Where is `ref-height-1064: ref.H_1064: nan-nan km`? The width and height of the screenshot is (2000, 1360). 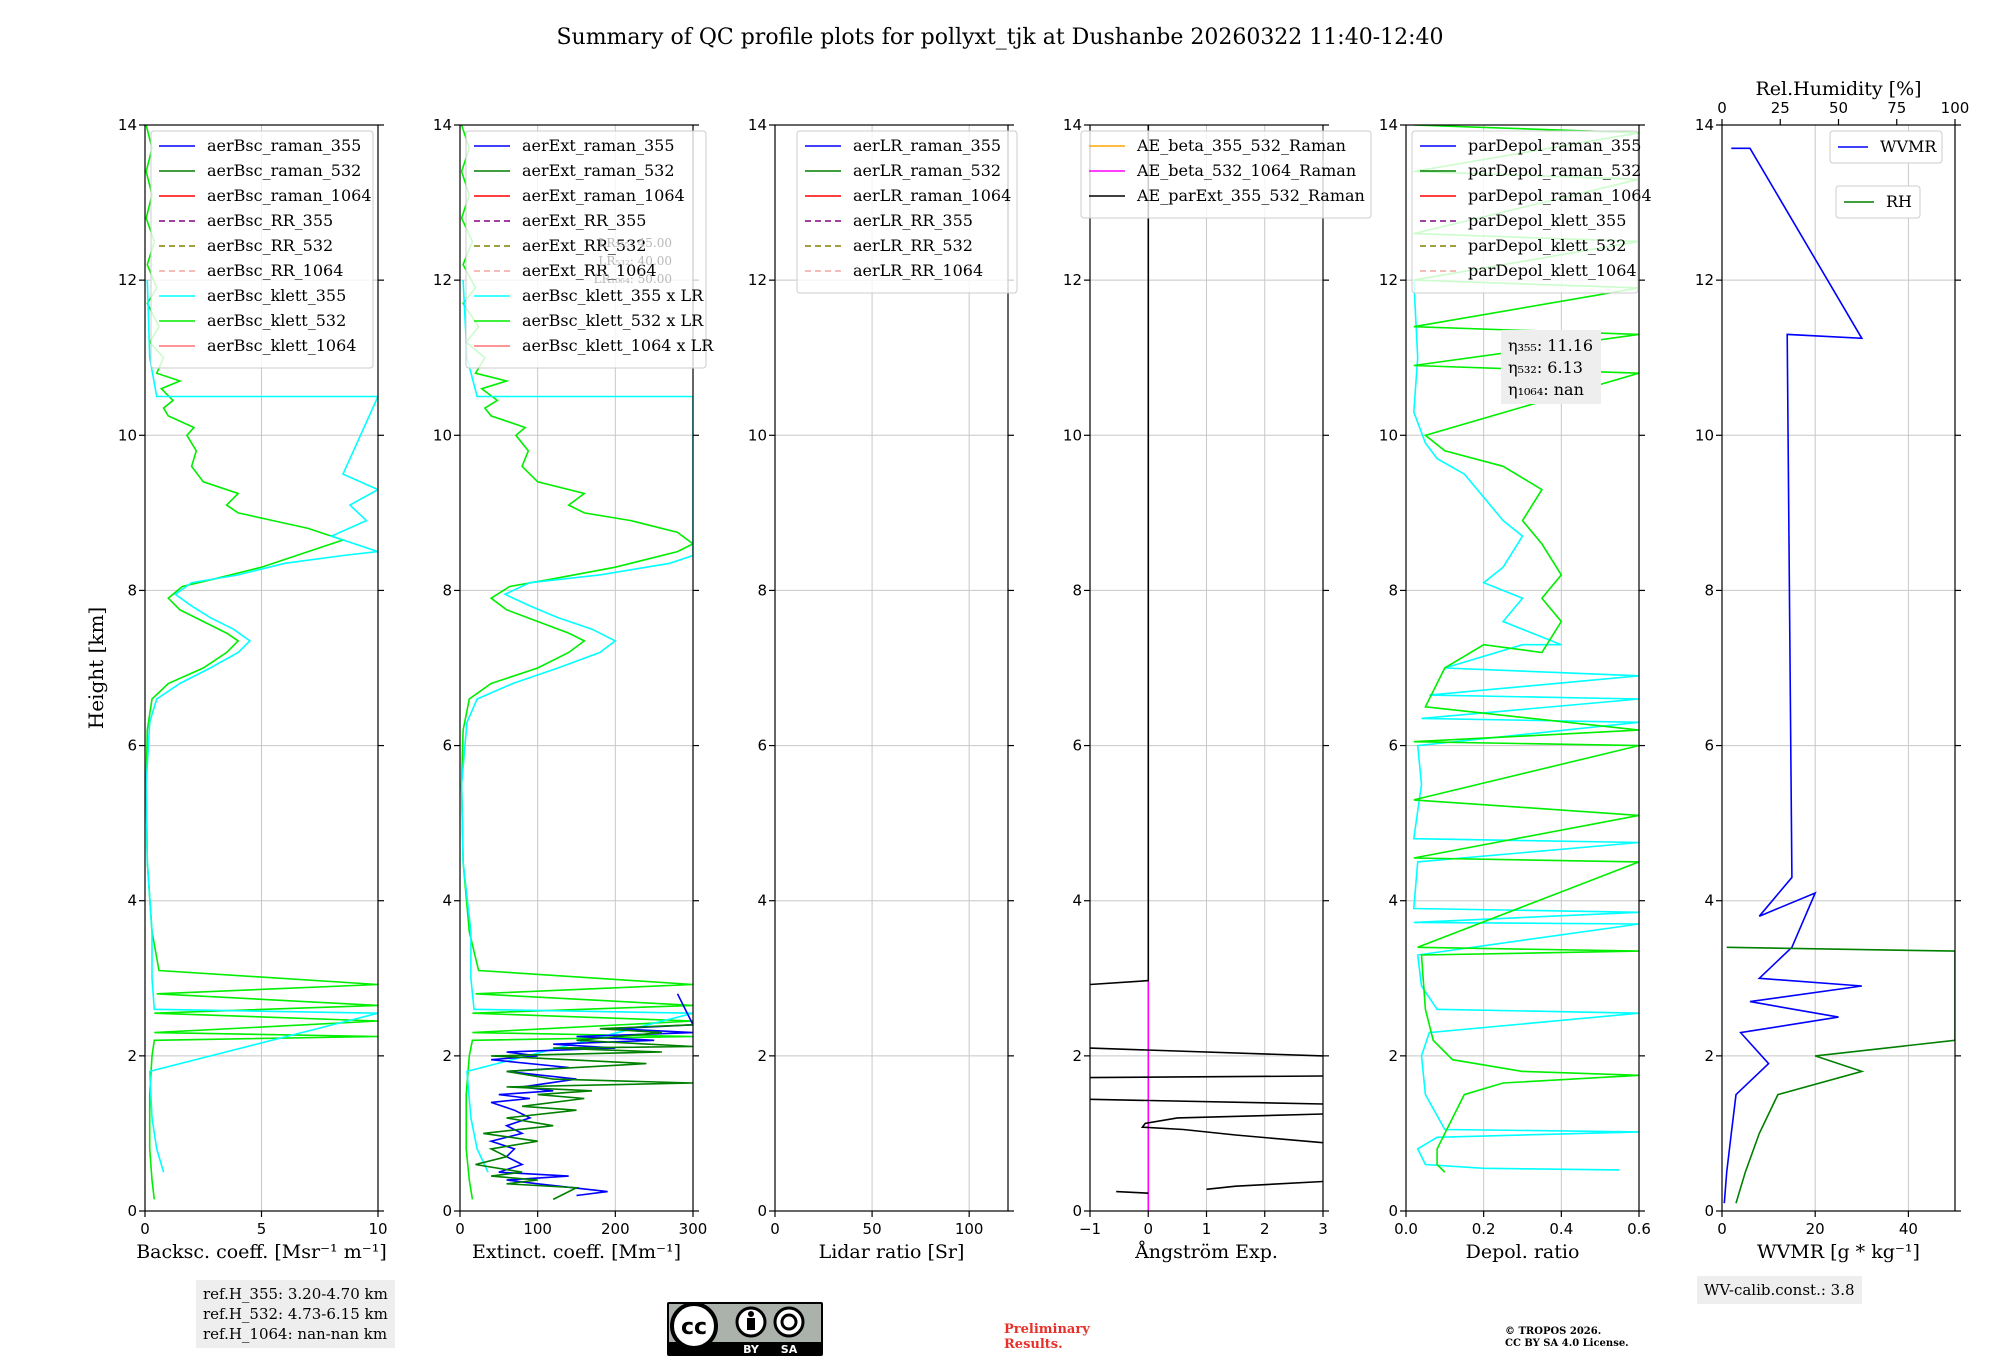
ref-height-1064: ref.H_1064: nan-nan km is located at coordinates (295, 1334).